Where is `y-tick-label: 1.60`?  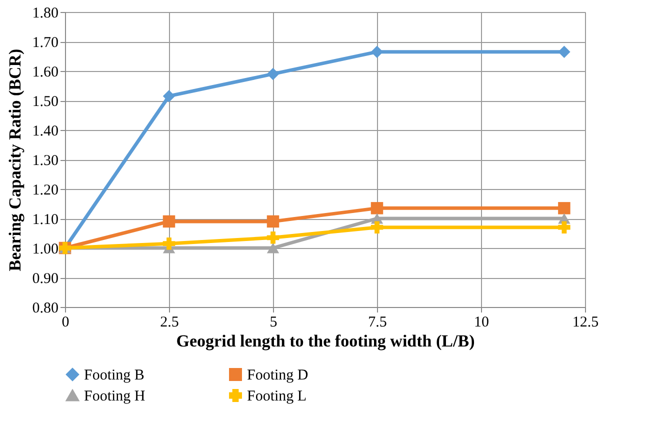 y-tick-label: 1.60 is located at coordinates (45, 72).